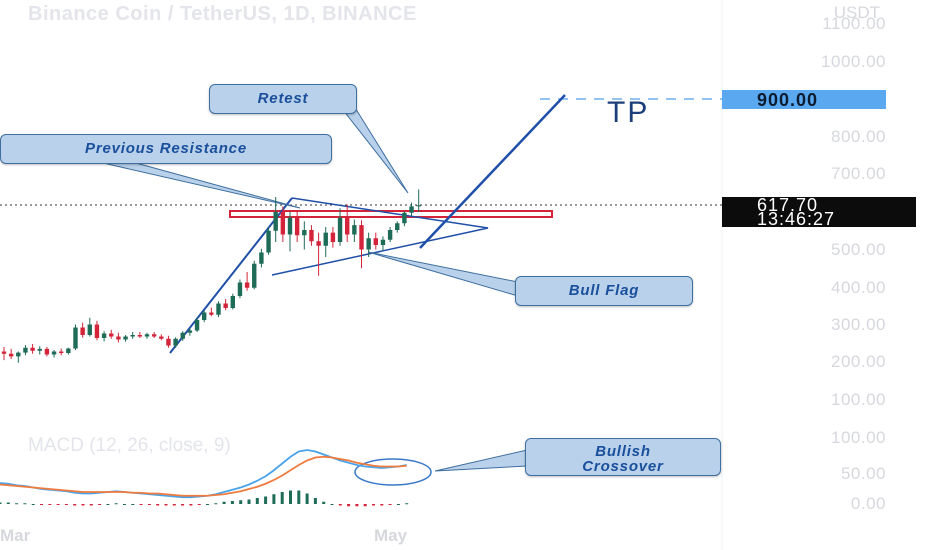 The image size is (932, 550). What do you see at coordinates (203, 476) in the screenshot?
I see `signal-line` at bounding box center [203, 476].